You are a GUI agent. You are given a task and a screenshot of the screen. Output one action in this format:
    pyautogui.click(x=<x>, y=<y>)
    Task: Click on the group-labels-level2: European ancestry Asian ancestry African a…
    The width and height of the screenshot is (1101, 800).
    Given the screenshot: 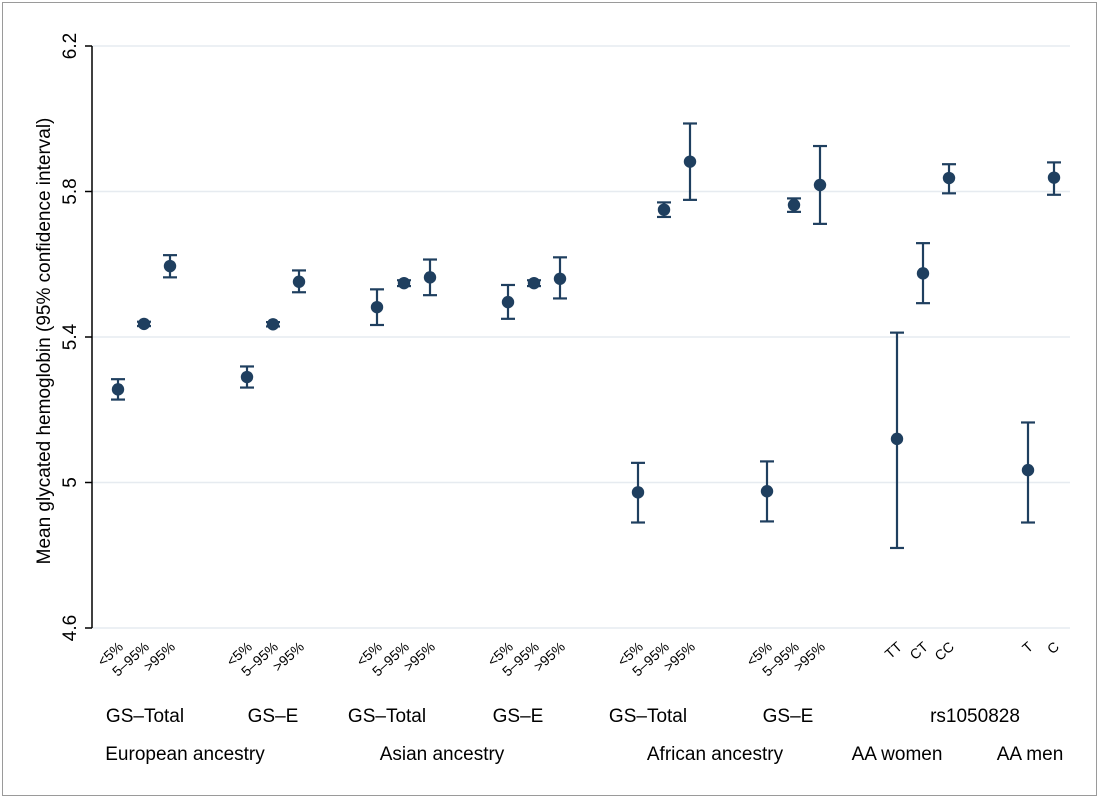 What is the action you would take?
    pyautogui.click(x=584, y=754)
    